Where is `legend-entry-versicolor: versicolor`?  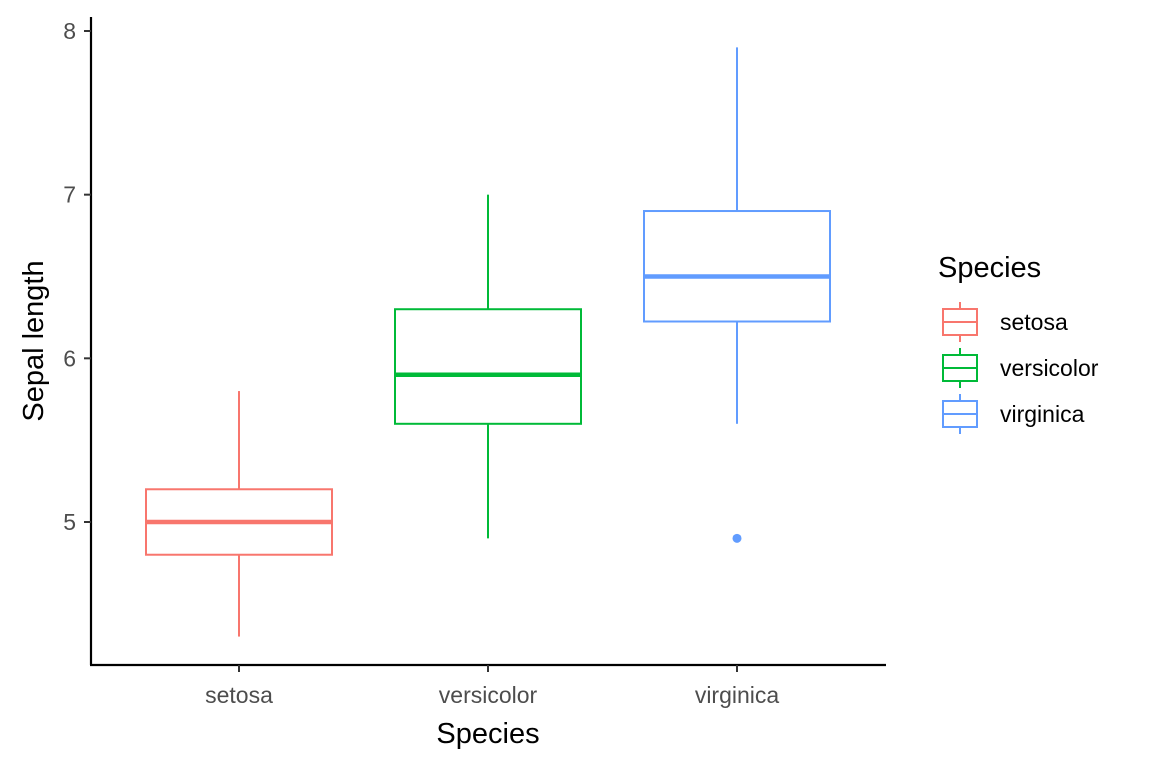 legend-entry-versicolor: versicolor is located at coordinates (1020, 368).